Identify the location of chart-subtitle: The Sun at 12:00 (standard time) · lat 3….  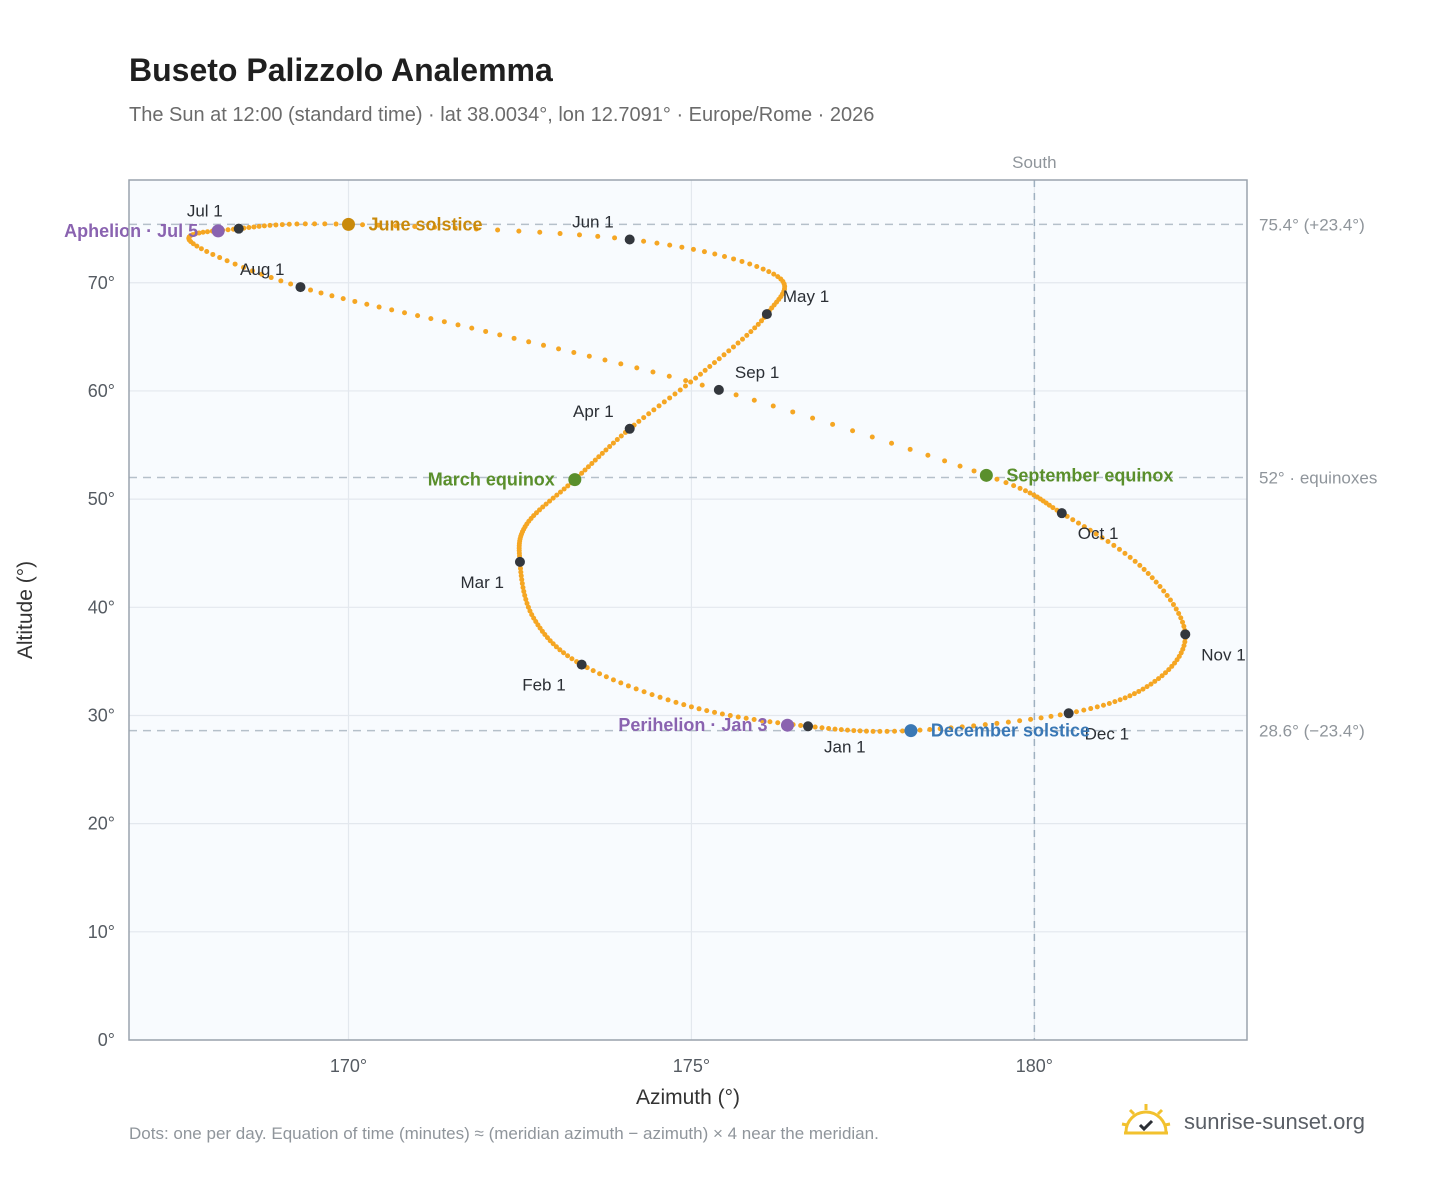
(502, 115).